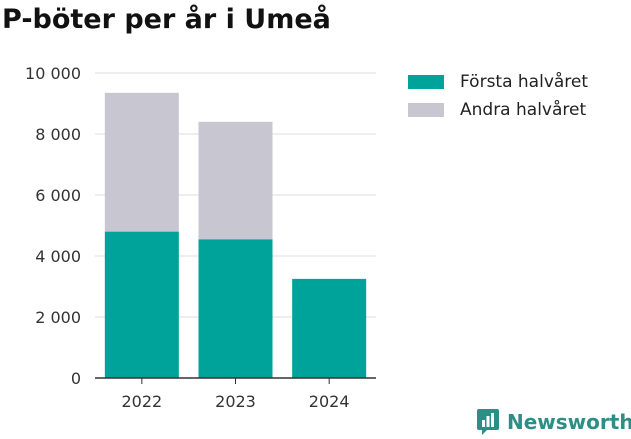 The image size is (631, 439). I want to click on newsworthy-brand: Newsworthy, so click(553, 422).